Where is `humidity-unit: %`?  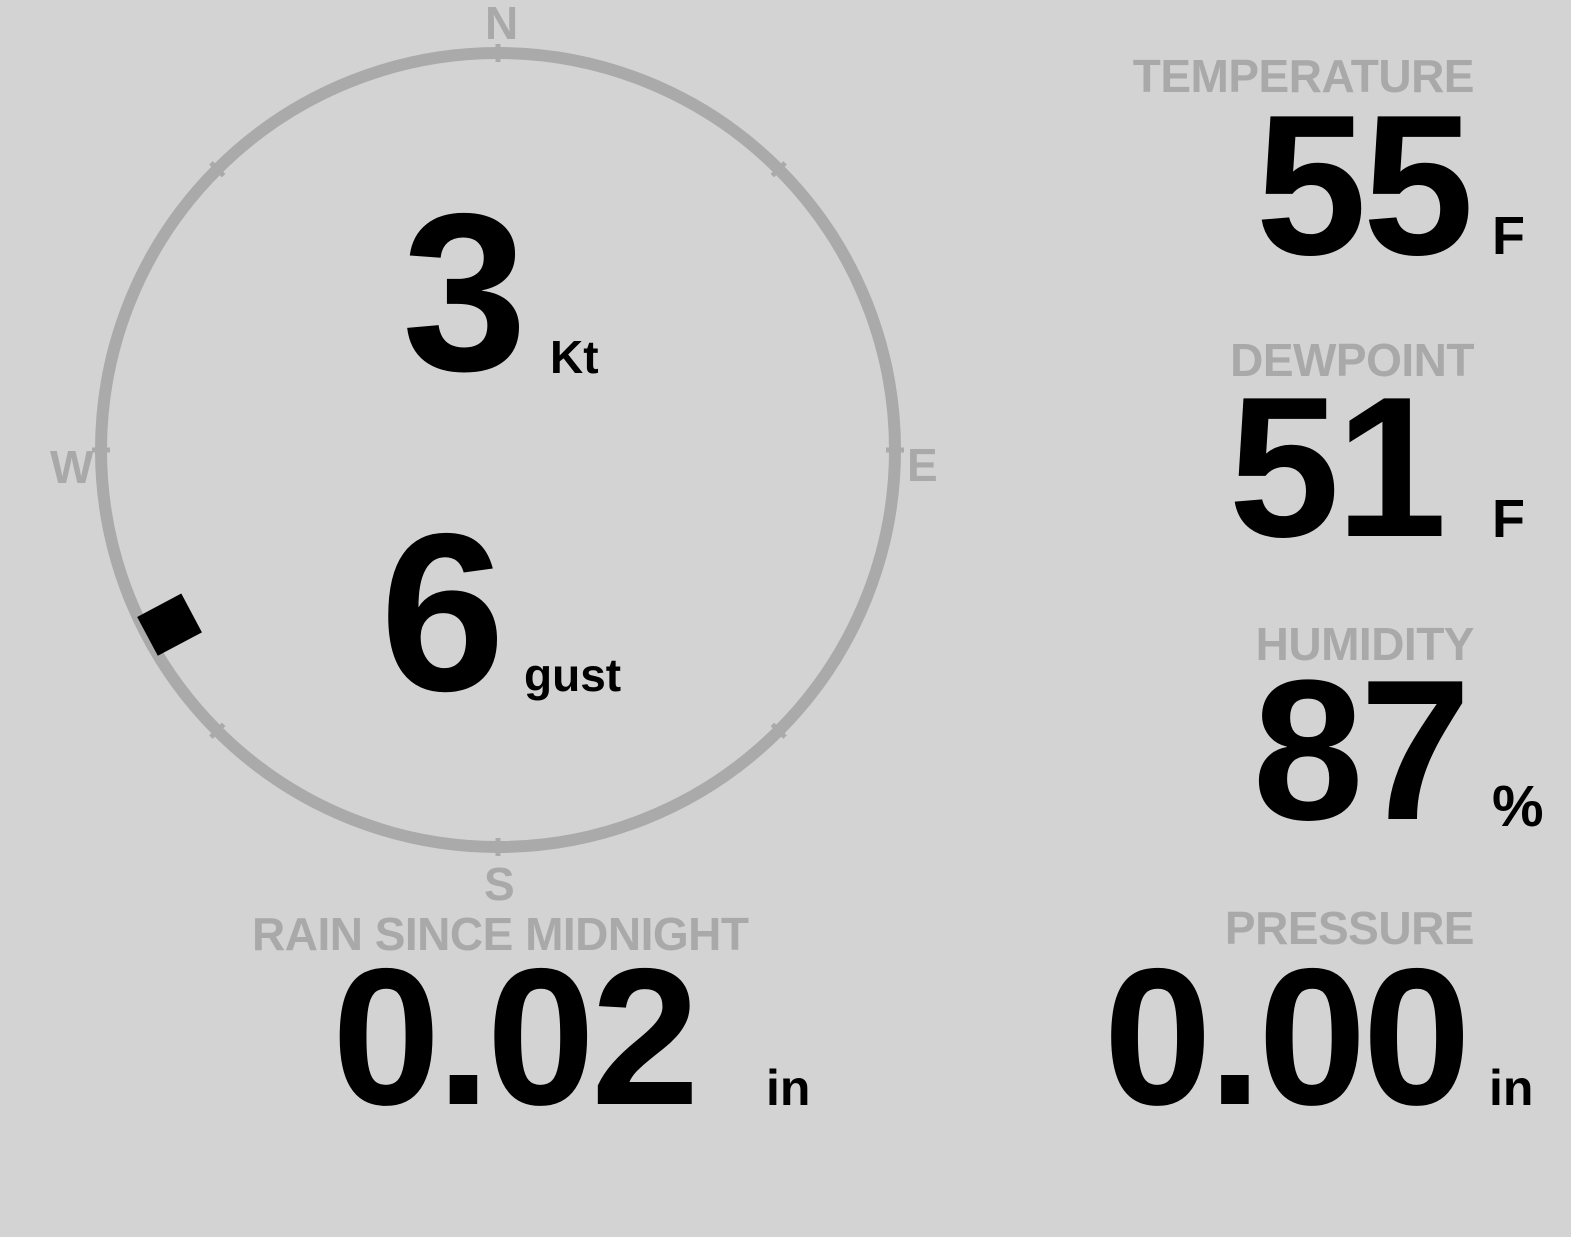 humidity-unit: % is located at coordinates (1518, 806).